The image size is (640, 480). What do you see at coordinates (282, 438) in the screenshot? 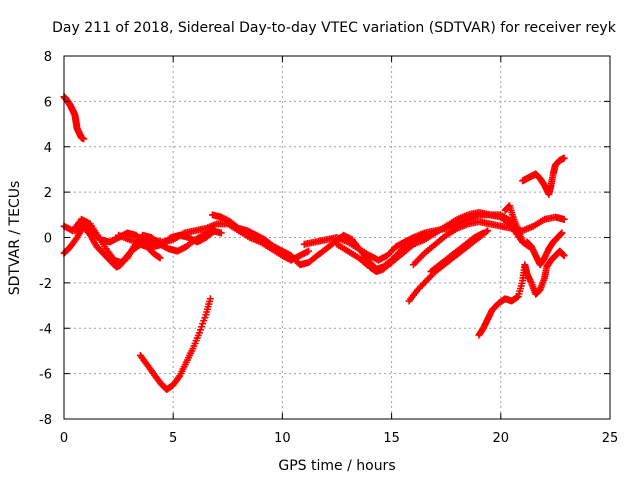
I see `x-tick-label: 10` at bounding box center [282, 438].